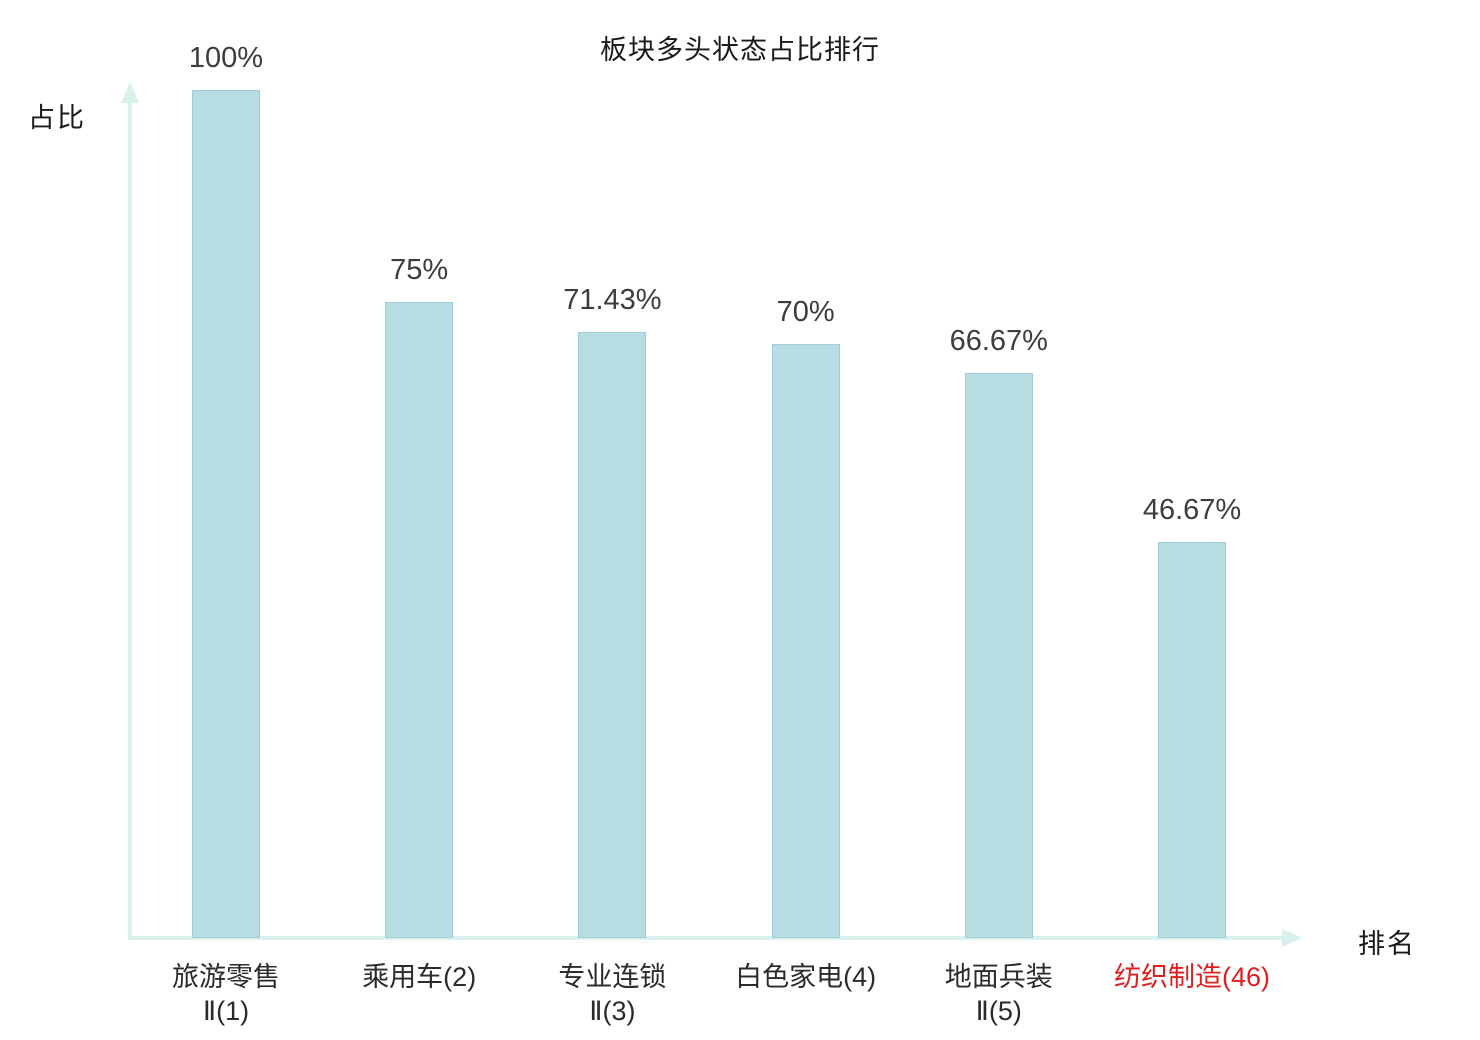 This screenshot has width=1480, height=1040. What do you see at coordinates (805, 312) in the screenshot?
I see `bar-value-label: 70%` at bounding box center [805, 312].